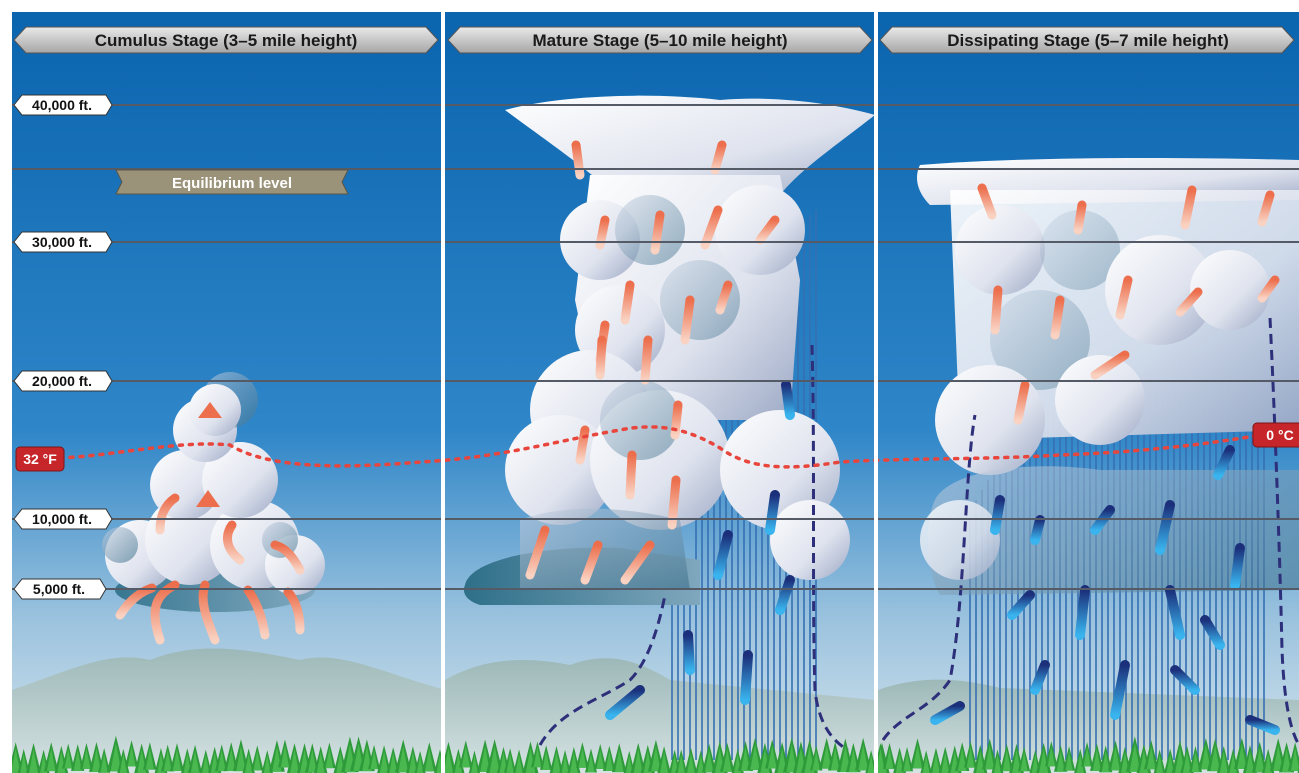 This screenshot has height=773, width=1299. Describe the element at coordinates (657, 447) in the screenshot. I see `freezing-level-line` at that location.